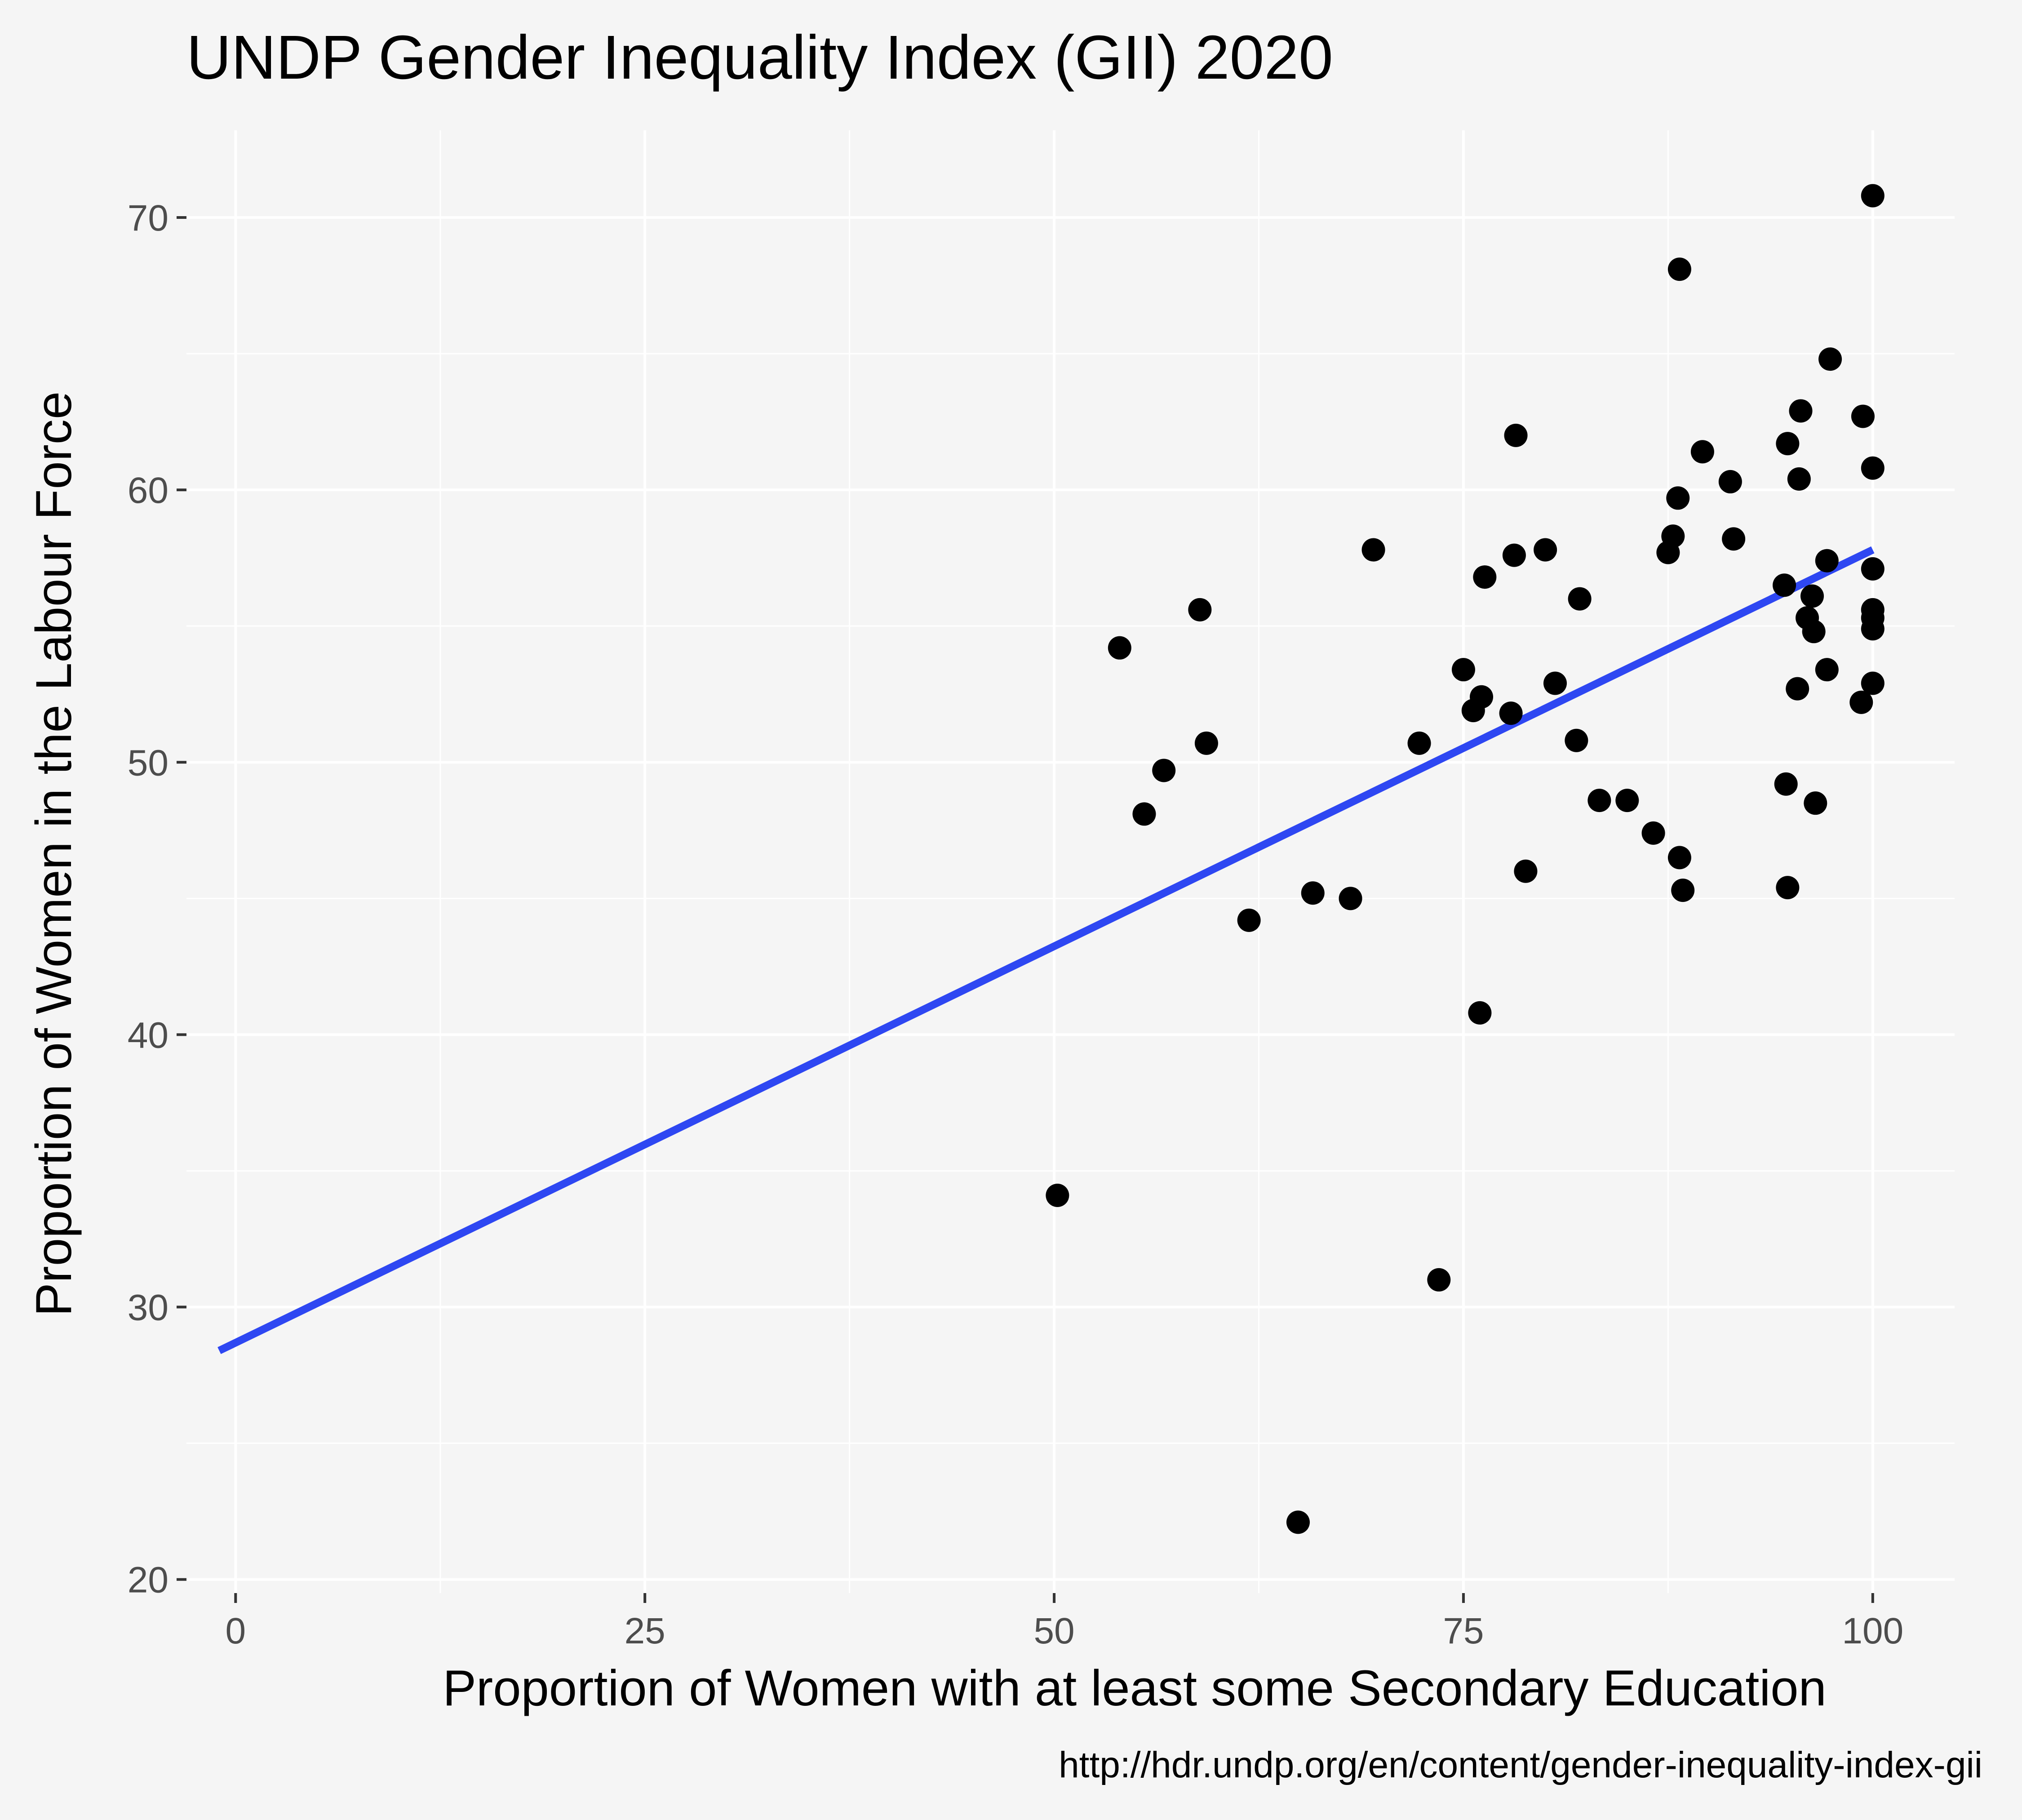 The width and height of the screenshot is (2022, 1820). Describe the element at coordinates (759, 58) in the screenshot. I see `chart-title: UNDP Gender Inequality Index (GII) 2020` at that location.